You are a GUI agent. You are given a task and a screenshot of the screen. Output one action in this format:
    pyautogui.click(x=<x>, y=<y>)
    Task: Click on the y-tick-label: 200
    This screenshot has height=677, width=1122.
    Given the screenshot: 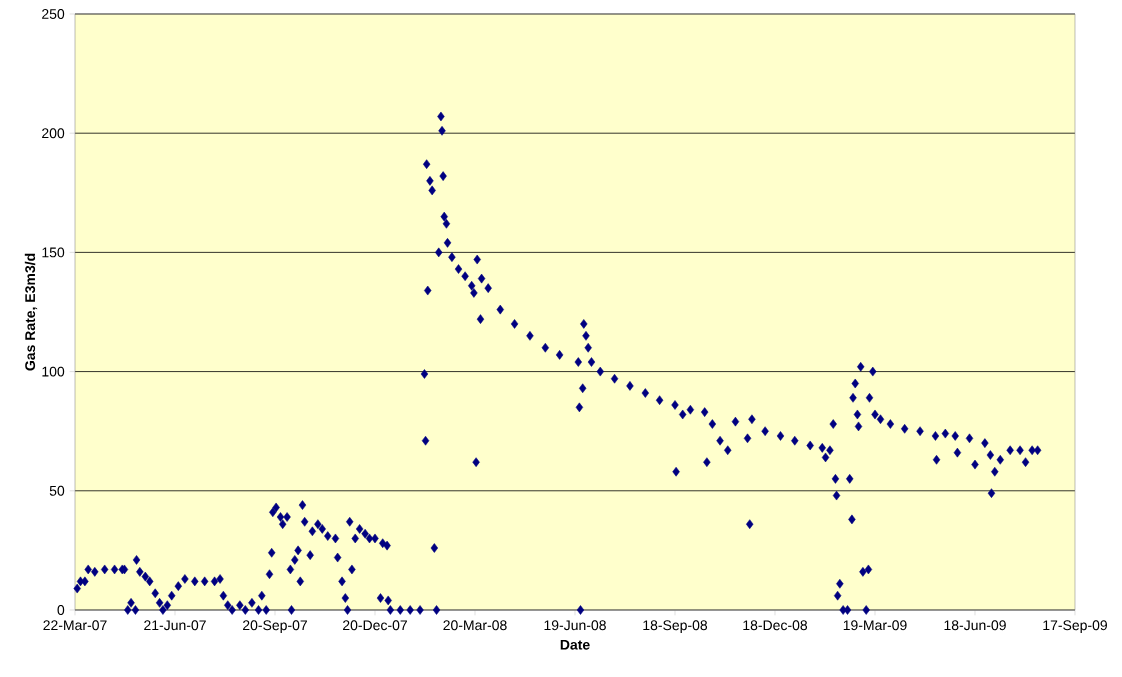 What is the action you would take?
    pyautogui.click(x=53, y=133)
    